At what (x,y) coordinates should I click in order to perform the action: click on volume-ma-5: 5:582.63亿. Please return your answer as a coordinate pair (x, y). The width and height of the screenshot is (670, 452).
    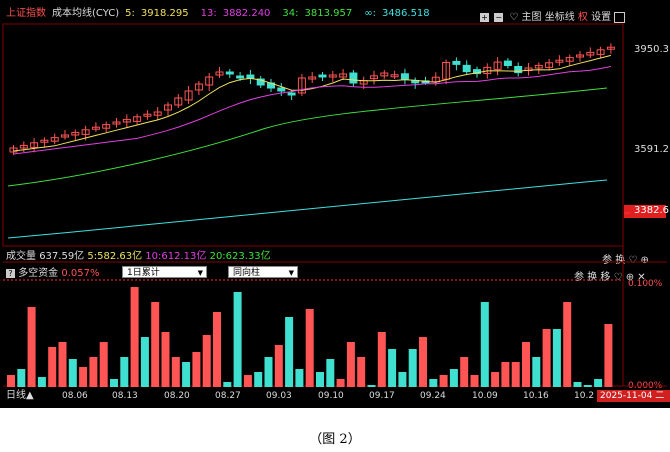
    Looking at the image, I should click on (115, 256).